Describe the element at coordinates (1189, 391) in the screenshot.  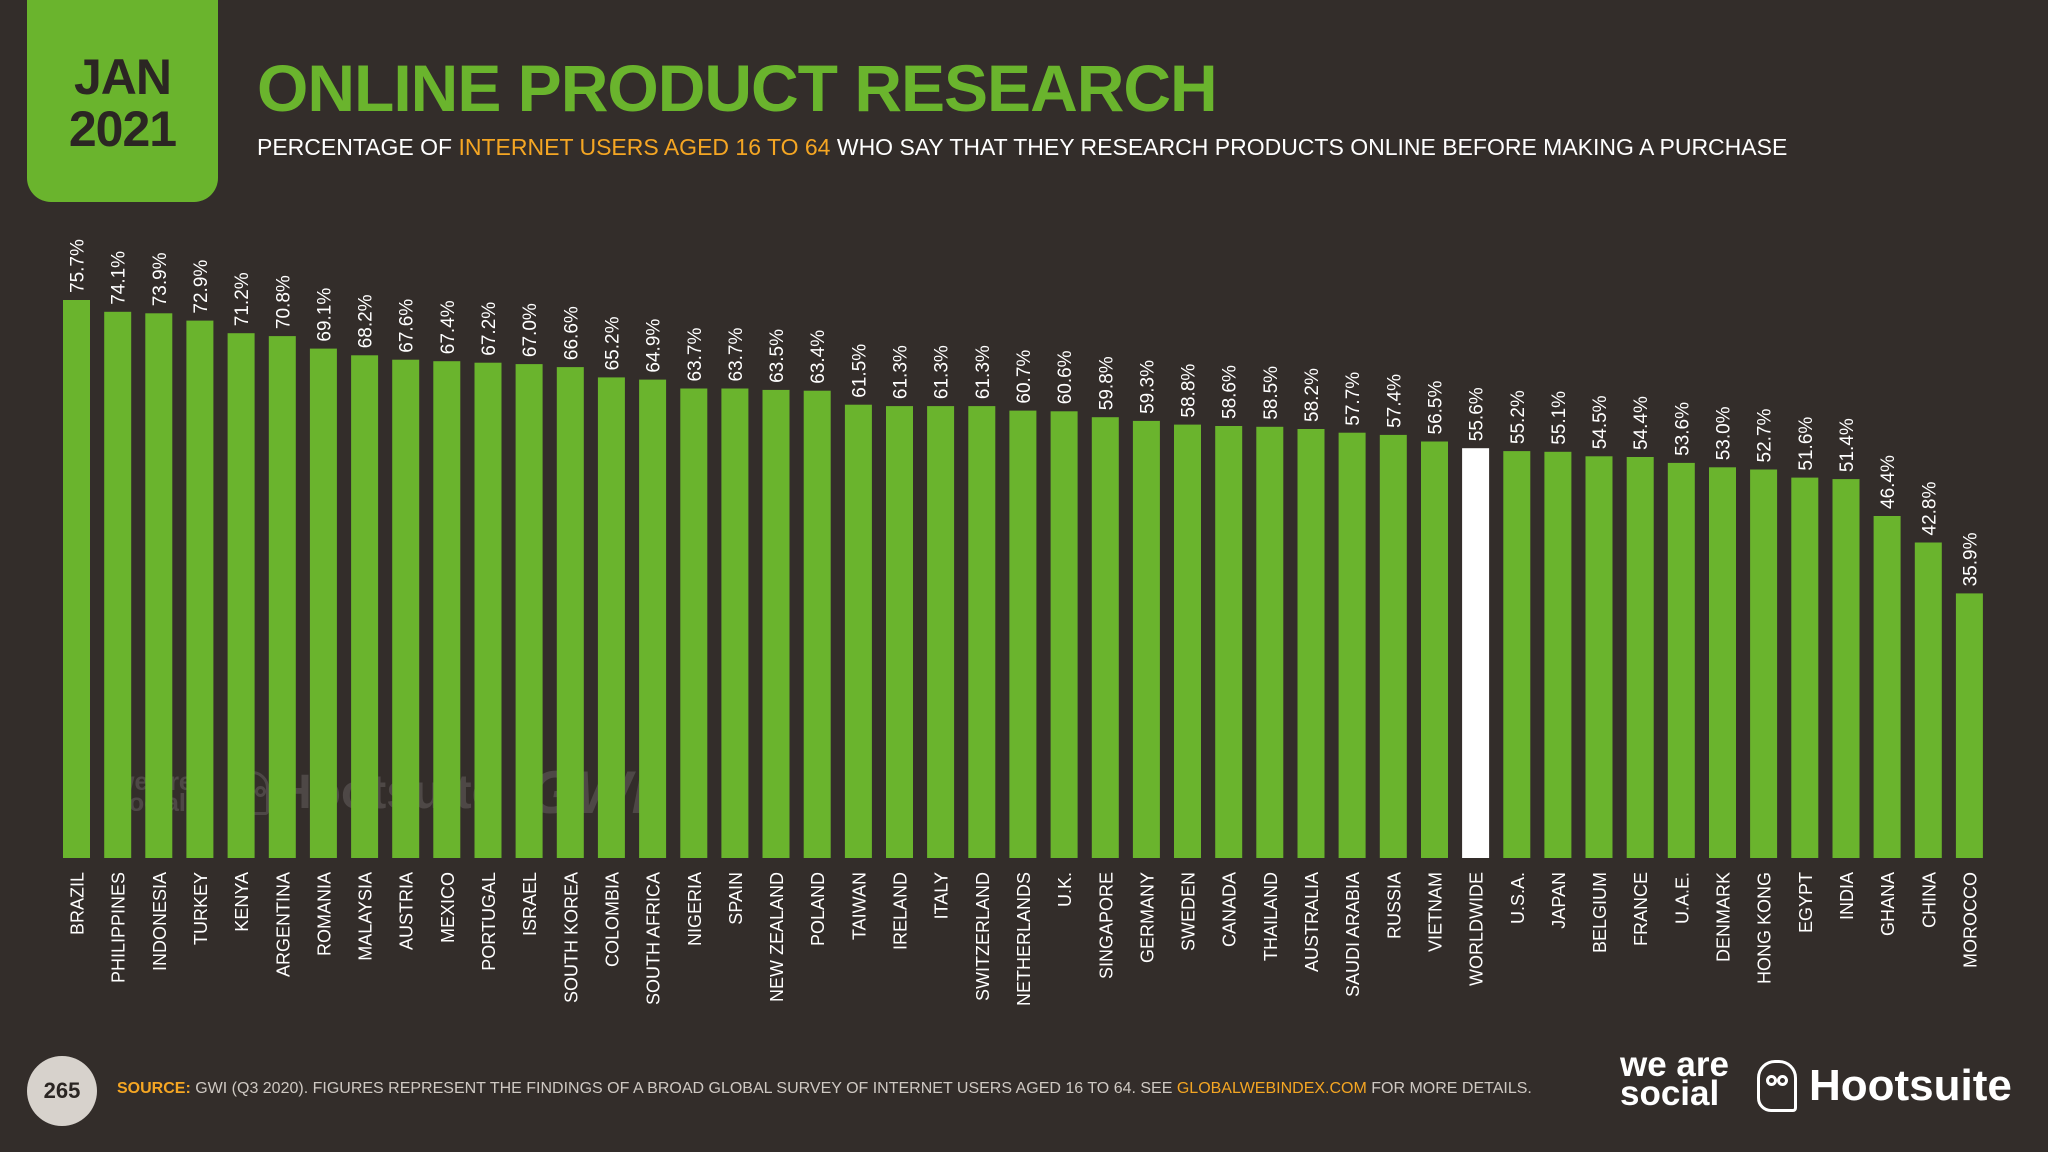
I see `bar-value-label: 58.8%` at that location.